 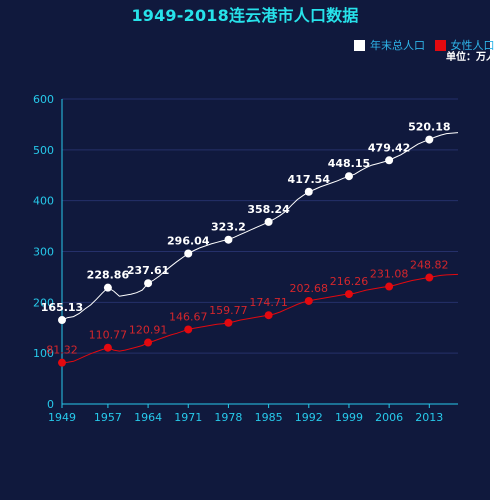 What do you see at coordinates (429, 265) in the screenshot?
I see `series-female-population-data-label: 248.82` at bounding box center [429, 265].